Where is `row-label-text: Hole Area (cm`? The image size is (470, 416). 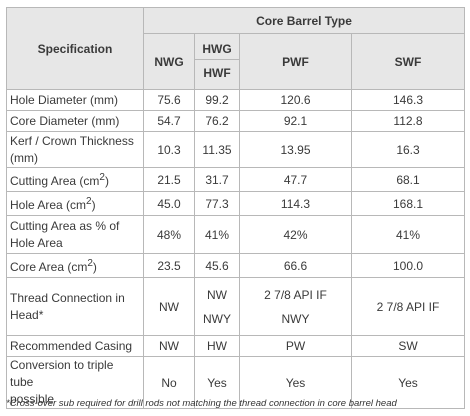
row-label-text: Hole Area (cm is located at coordinates (48, 205).